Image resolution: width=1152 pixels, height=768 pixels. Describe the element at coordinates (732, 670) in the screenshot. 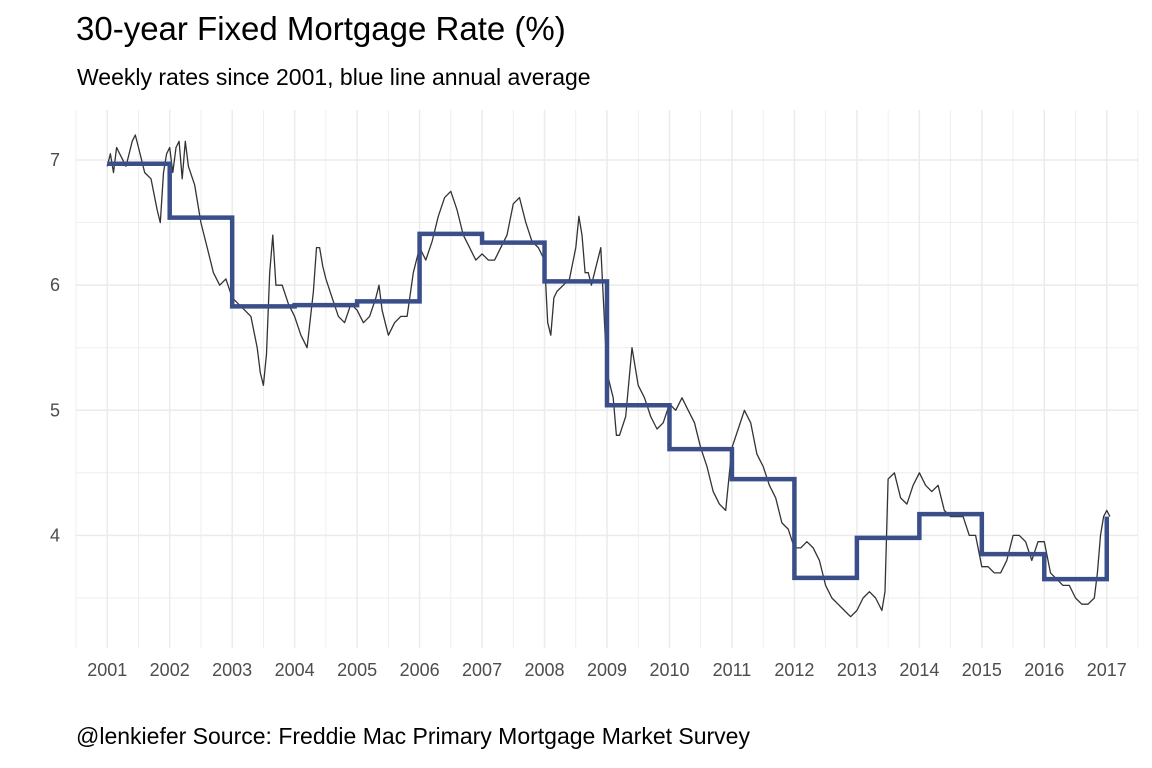

I see `x-tick-label: 2011` at that location.